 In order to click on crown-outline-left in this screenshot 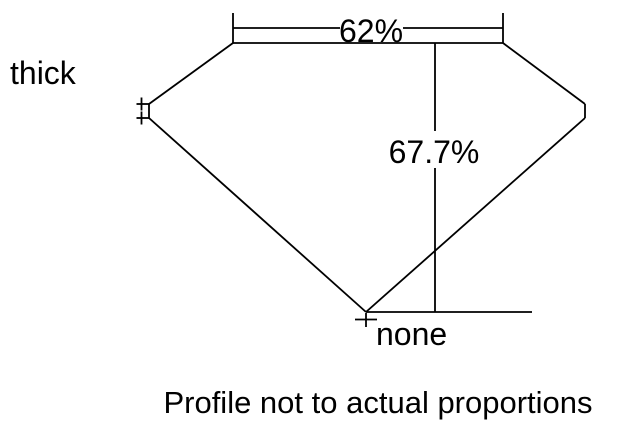, I will do `click(191, 73)`.